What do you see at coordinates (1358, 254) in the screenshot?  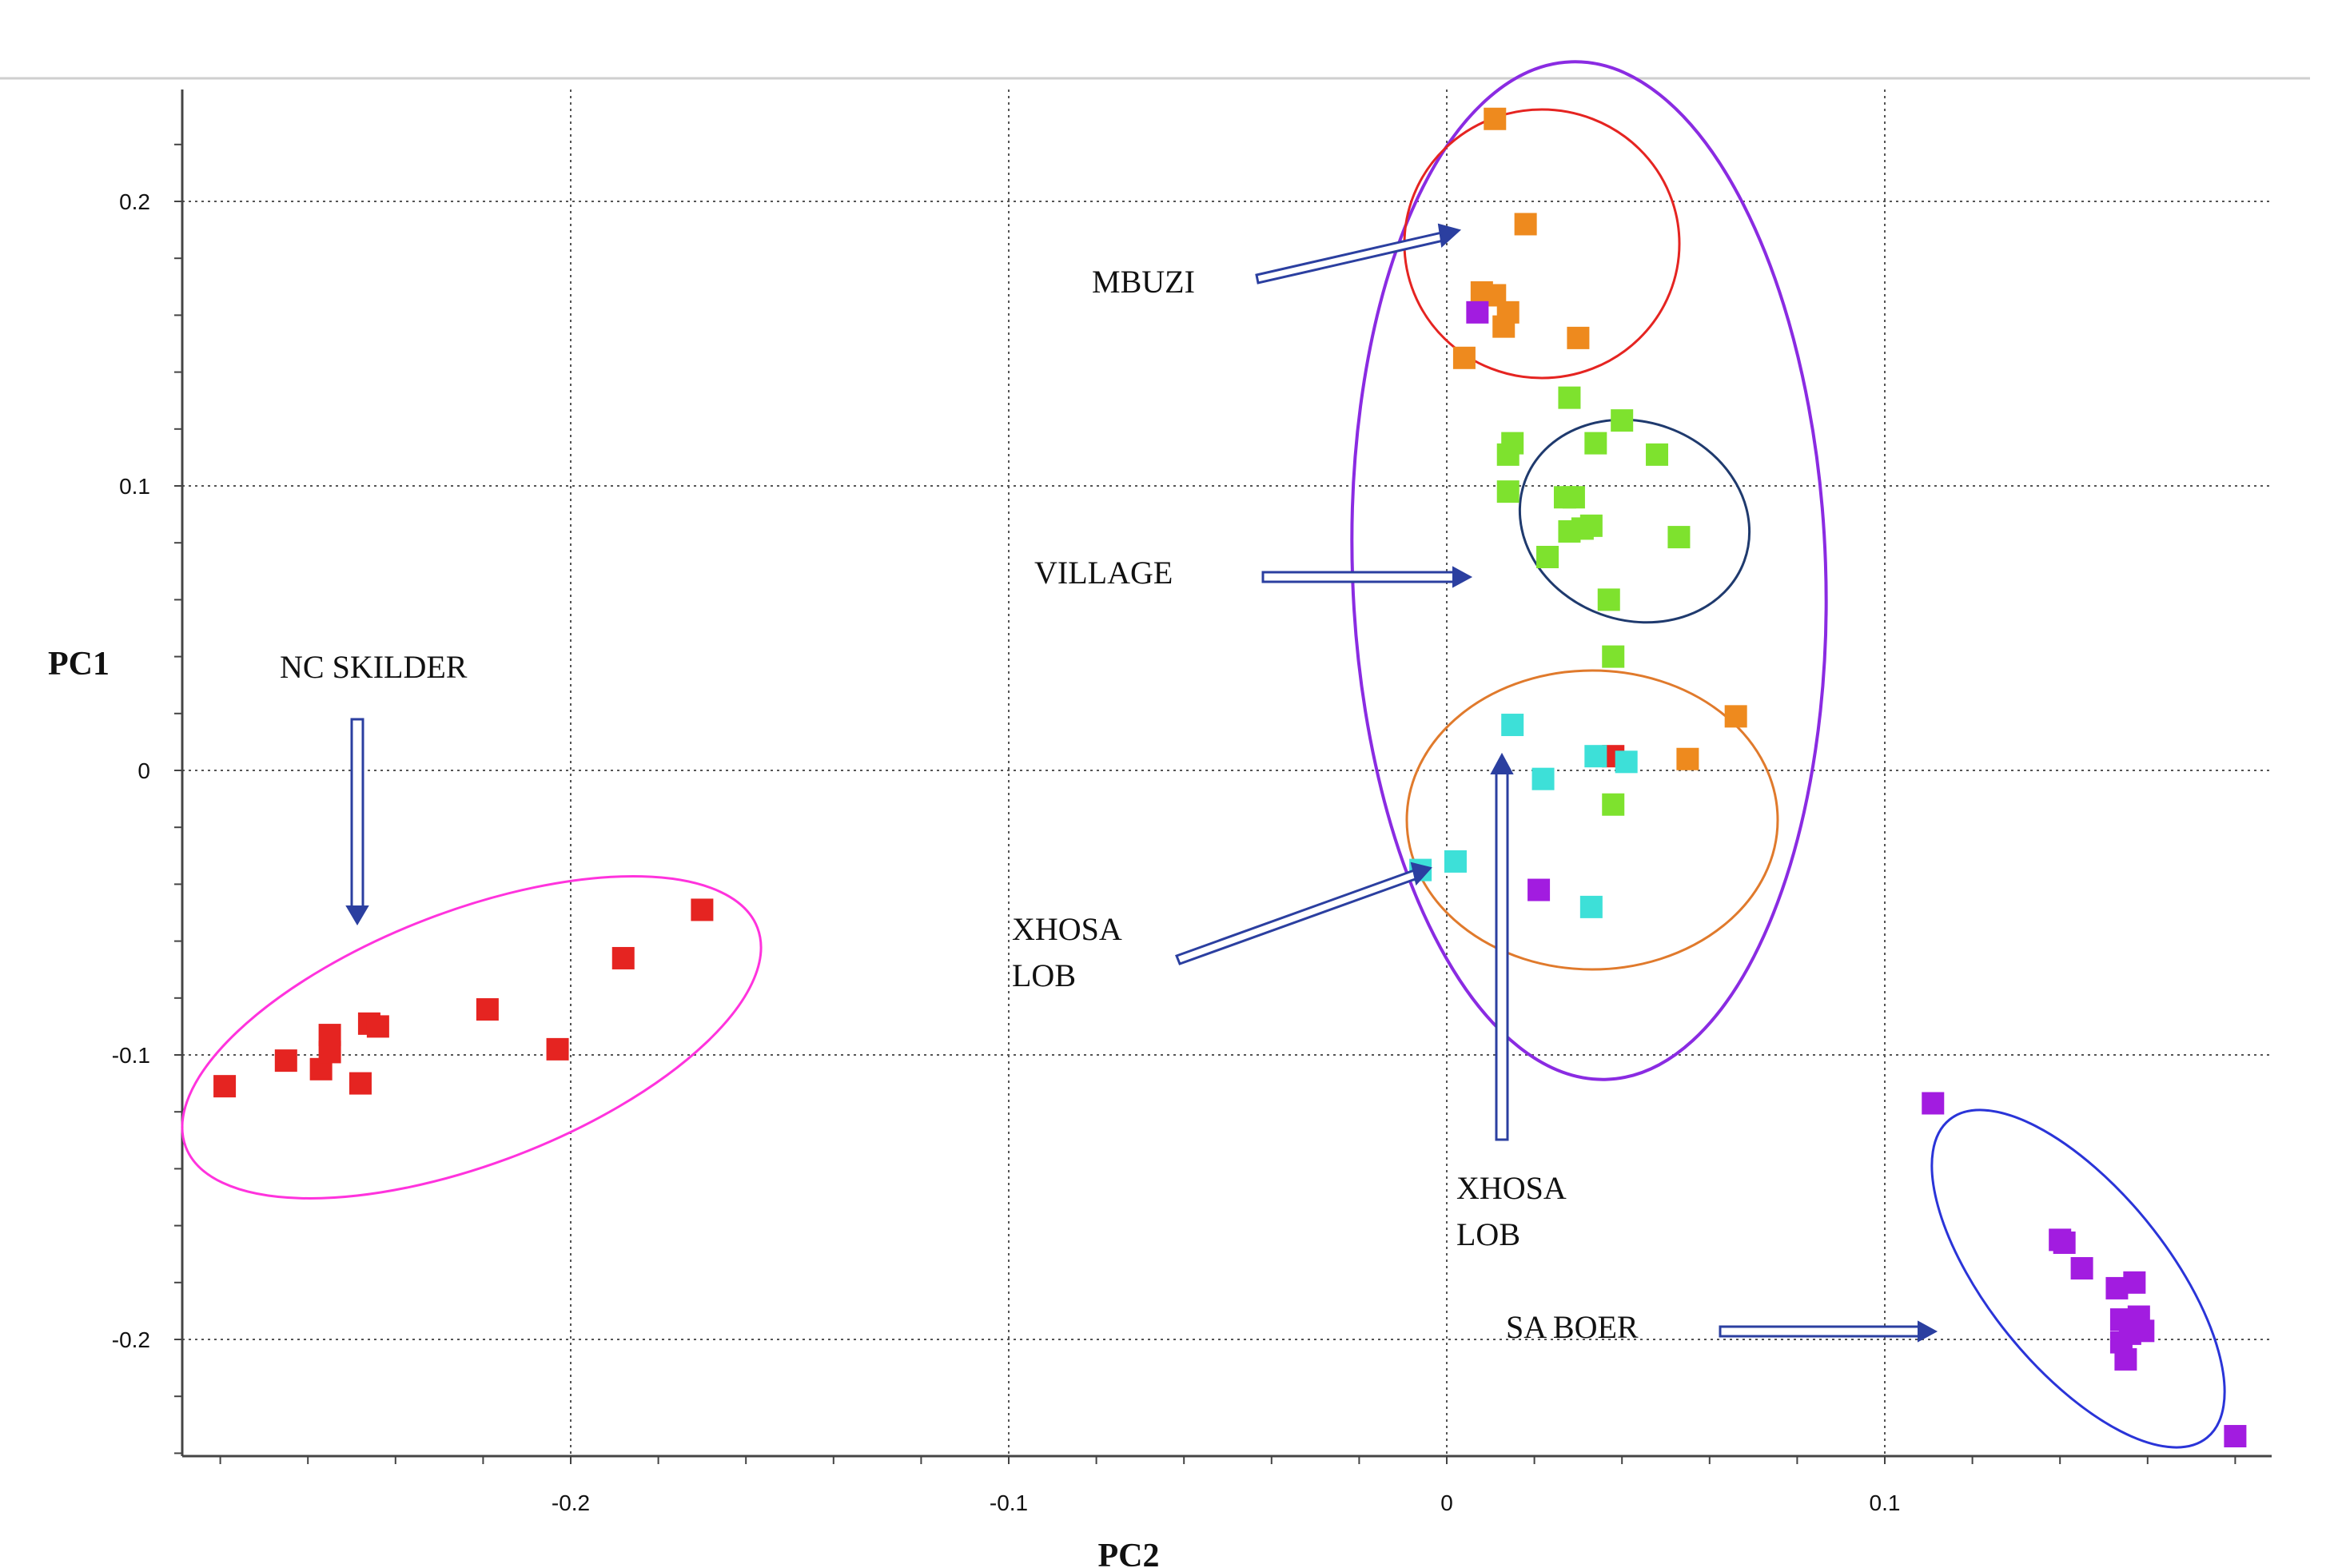 I see `mbuzi-arrow` at bounding box center [1358, 254].